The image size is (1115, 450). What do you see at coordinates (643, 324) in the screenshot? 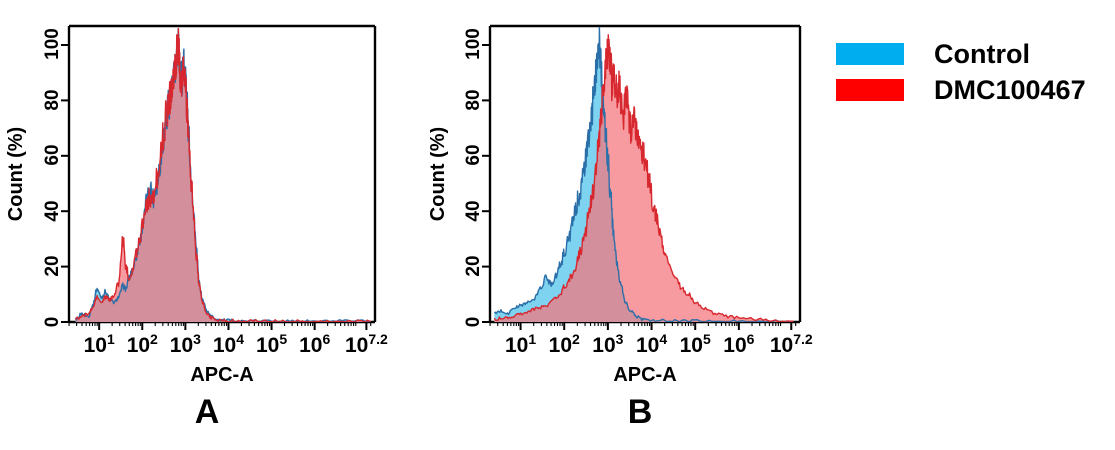
I see `panel-b-x-minor-ticks` at bounding box center [643, 324].